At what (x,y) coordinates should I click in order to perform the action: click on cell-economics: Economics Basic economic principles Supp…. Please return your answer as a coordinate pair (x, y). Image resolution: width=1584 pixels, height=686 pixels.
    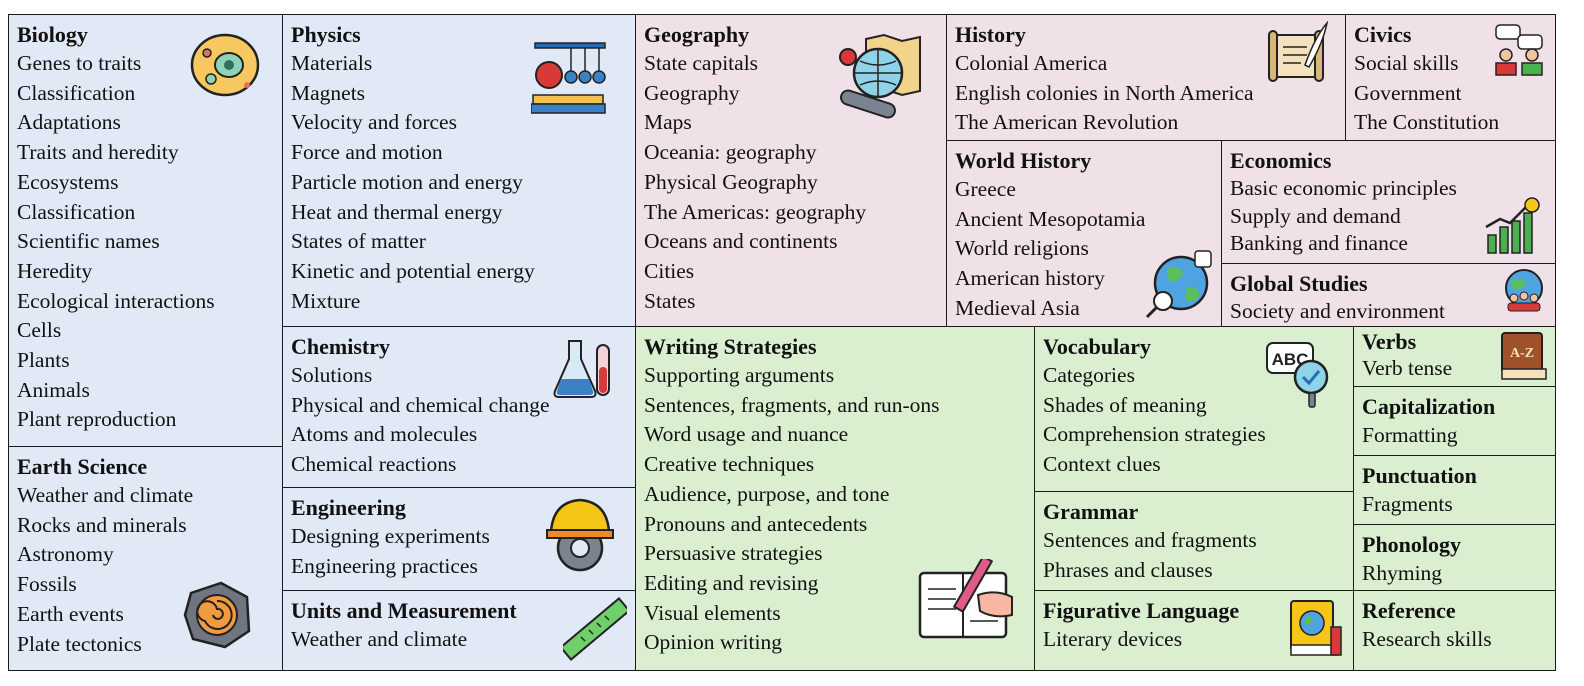
    Looking at the image, I should click on (1388, 202).